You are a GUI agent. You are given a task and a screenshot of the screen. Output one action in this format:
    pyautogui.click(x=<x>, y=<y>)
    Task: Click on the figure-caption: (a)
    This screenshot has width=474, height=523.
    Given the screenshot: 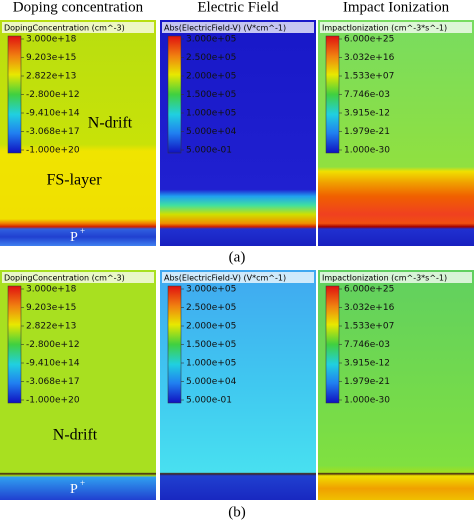 What is the action you would take?
    pyautogui.click(x=237, y=257)
    